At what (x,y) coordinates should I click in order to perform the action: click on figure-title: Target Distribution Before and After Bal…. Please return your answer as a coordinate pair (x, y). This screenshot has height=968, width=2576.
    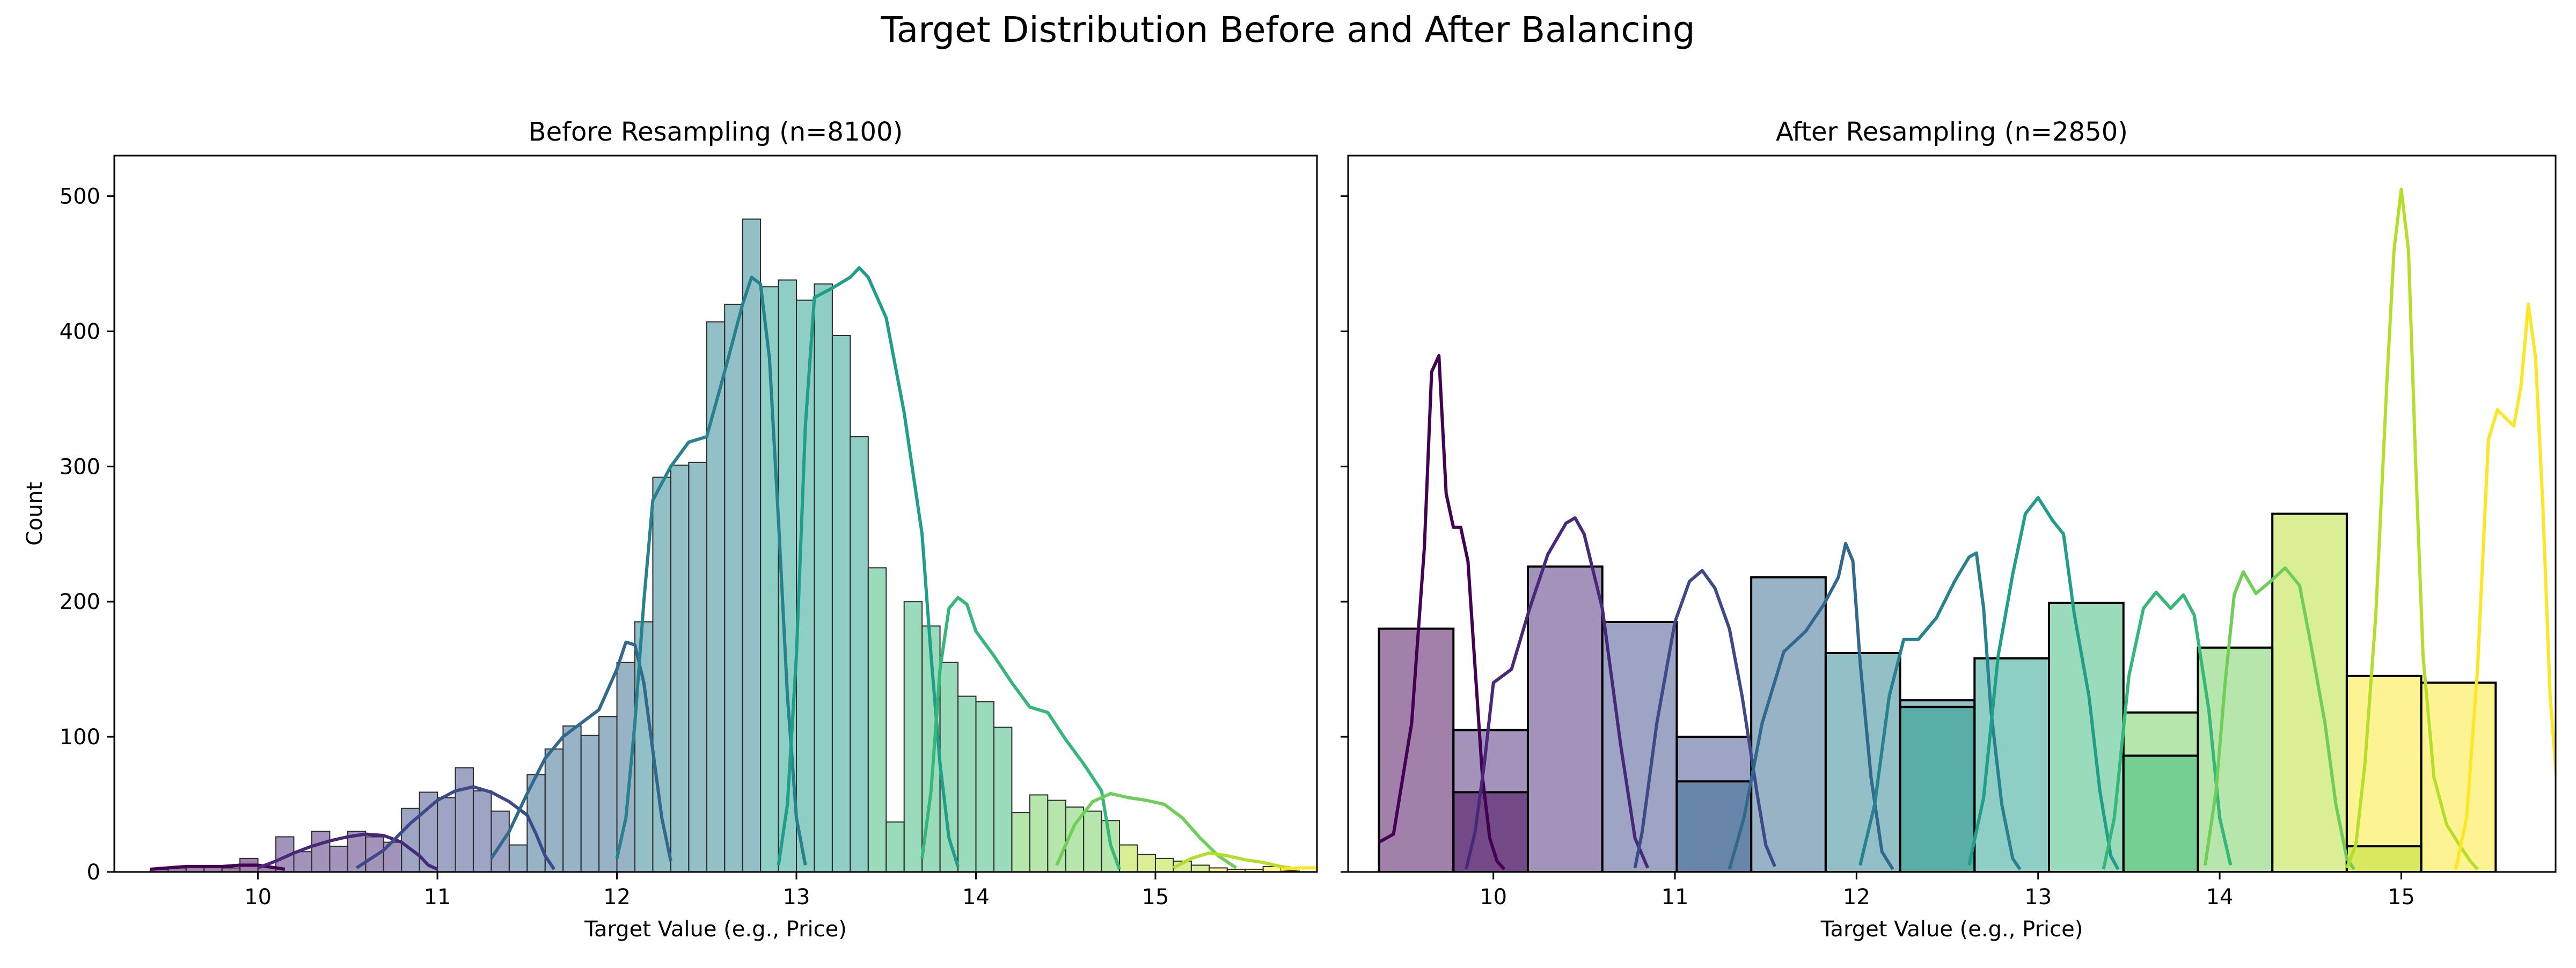
    Looking at the image, I should click on (1287, 29).